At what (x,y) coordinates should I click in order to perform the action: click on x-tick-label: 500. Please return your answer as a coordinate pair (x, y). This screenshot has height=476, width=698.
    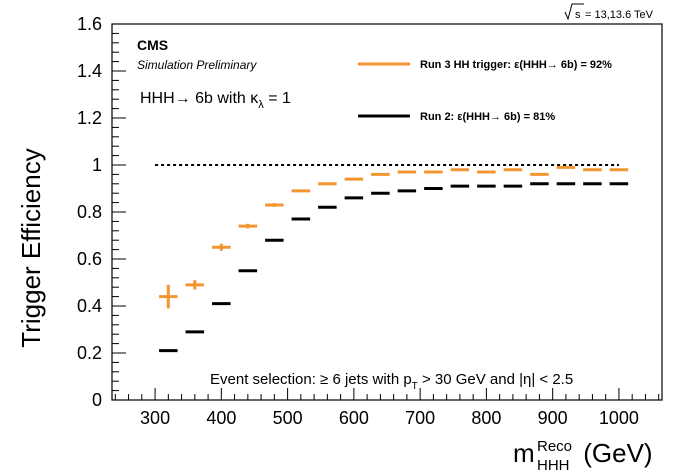
    Looking at the image, I should click on (288, 418).